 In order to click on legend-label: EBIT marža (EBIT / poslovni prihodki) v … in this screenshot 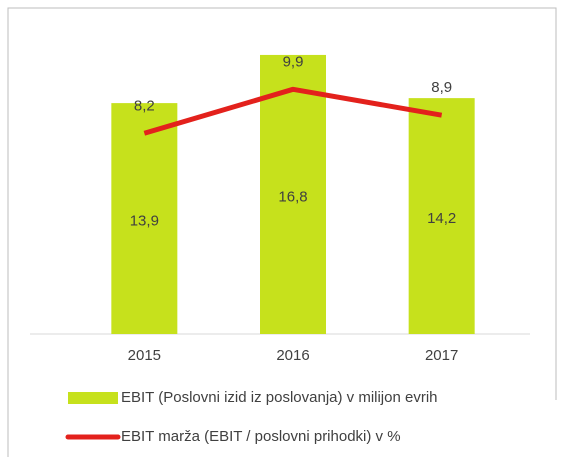, I will do `click(261, 436)`.